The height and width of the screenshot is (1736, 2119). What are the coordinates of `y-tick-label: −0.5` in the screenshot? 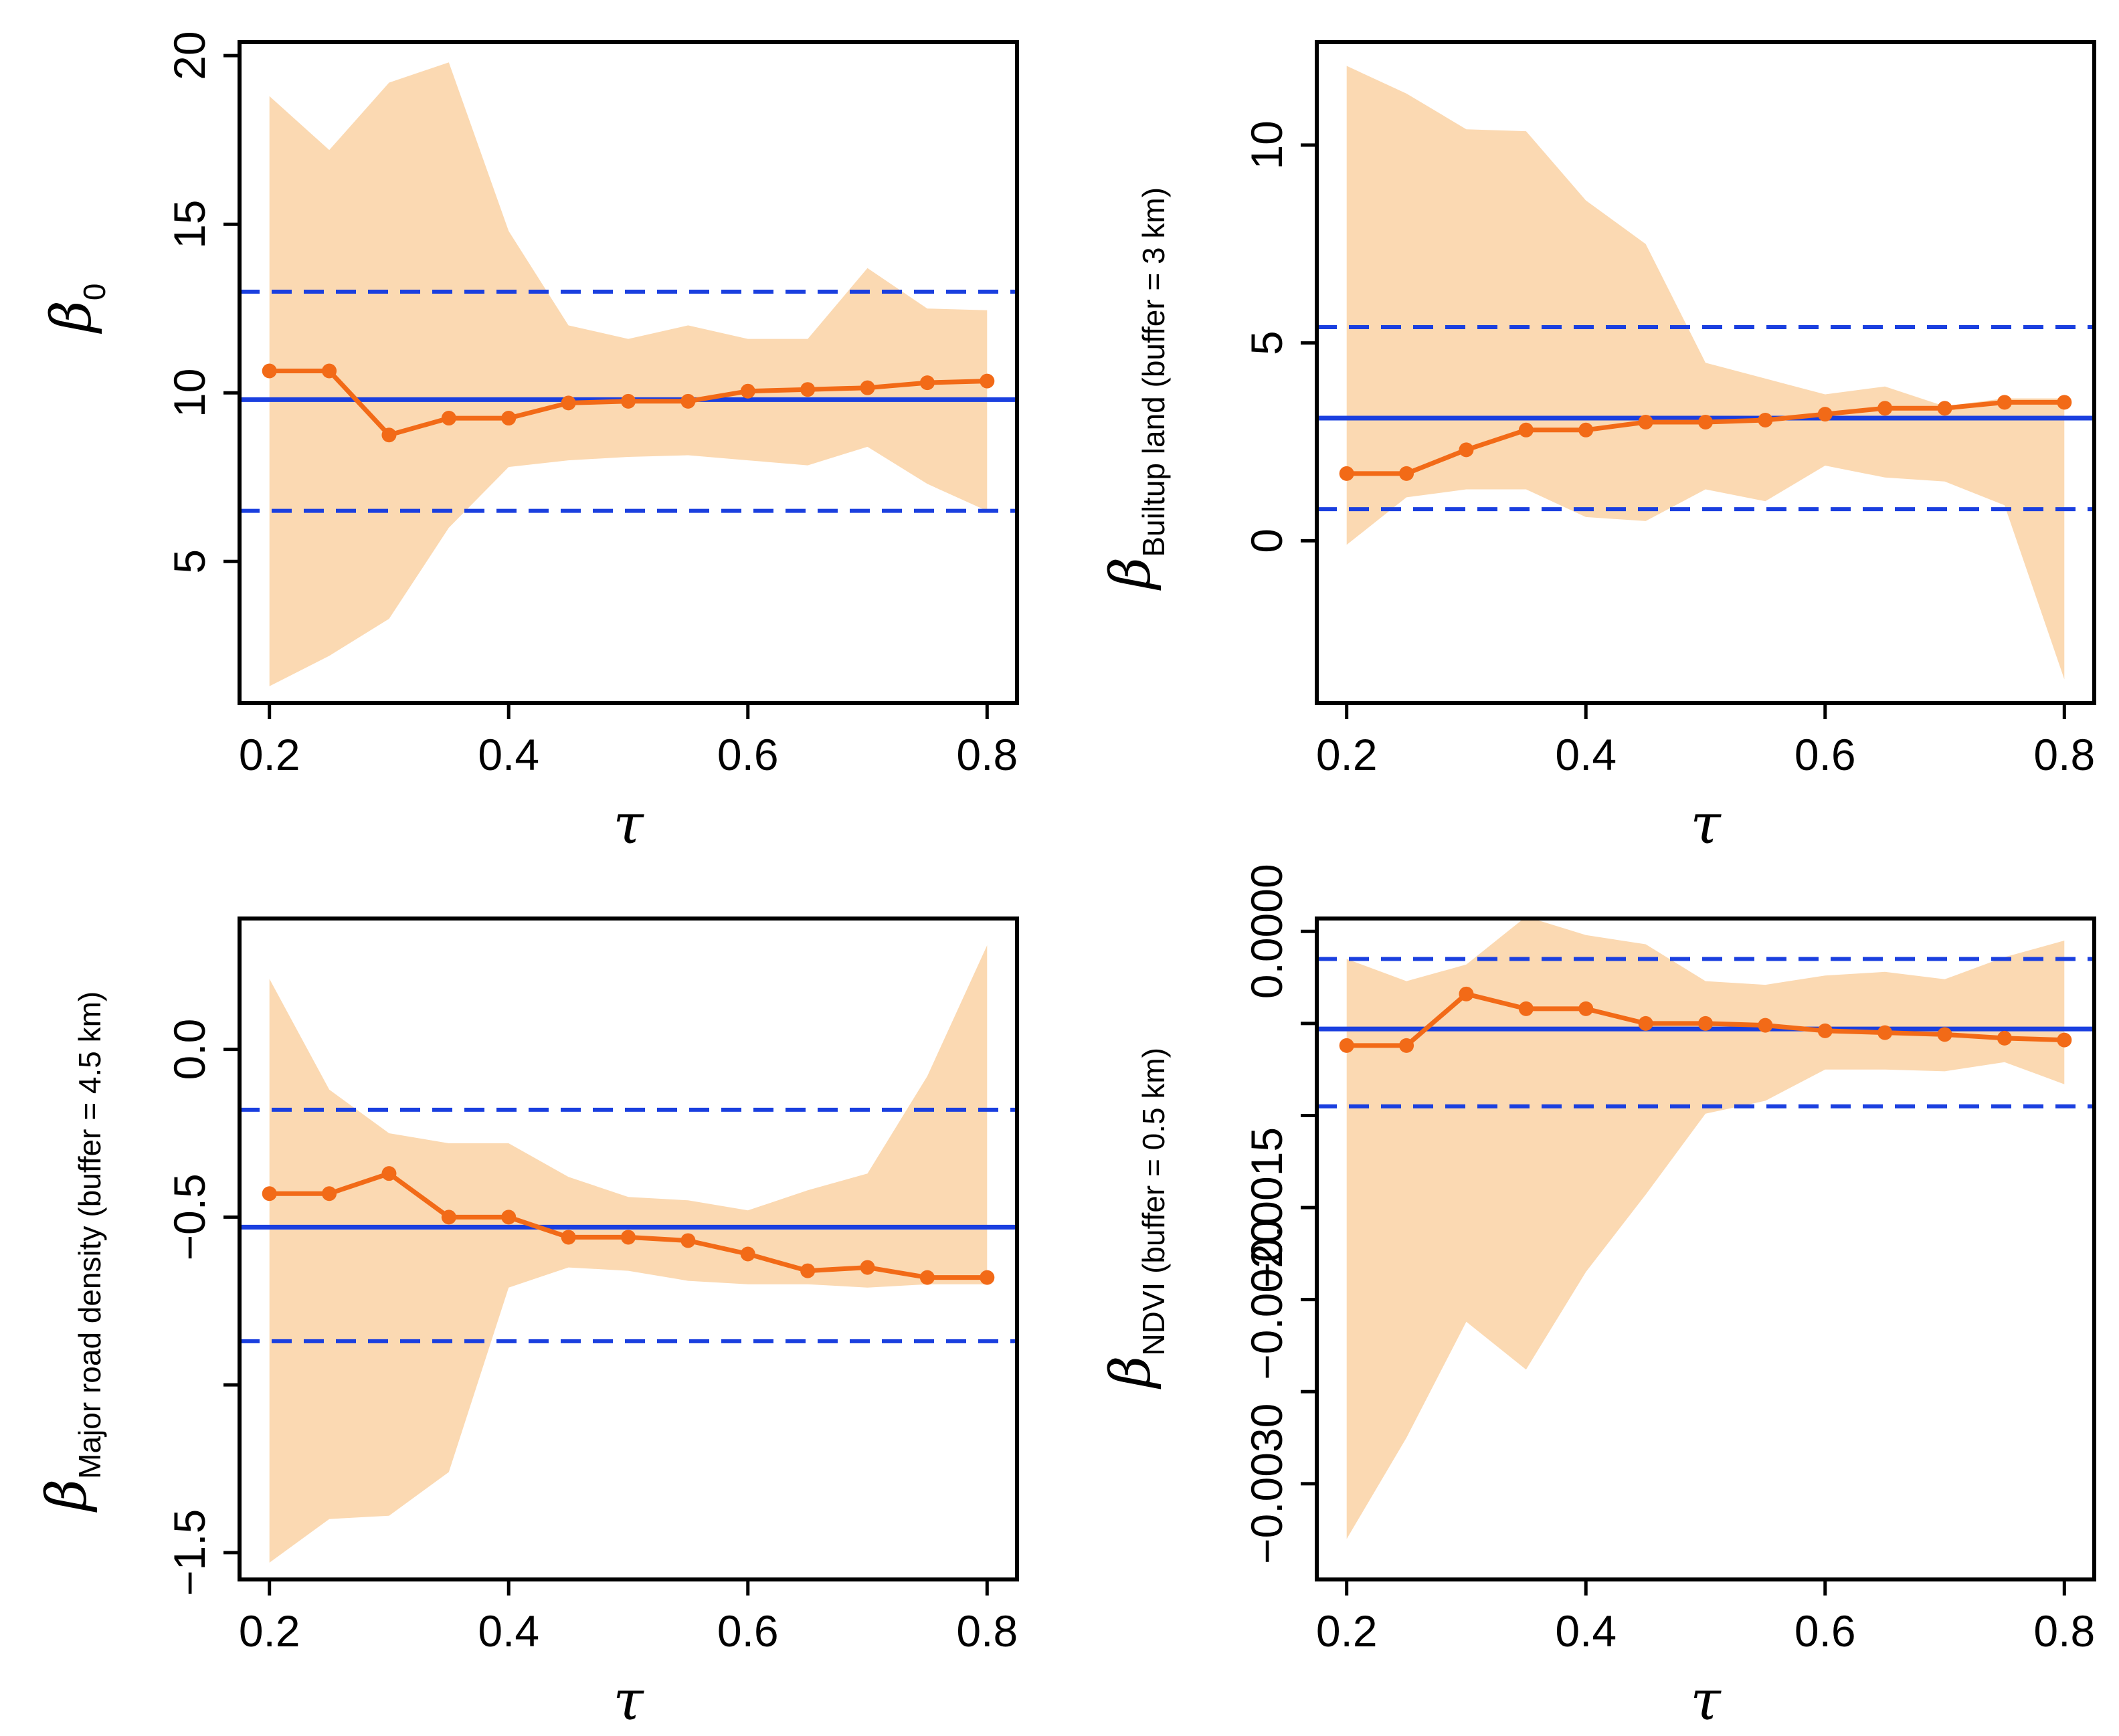 It's located at (189, 1216).